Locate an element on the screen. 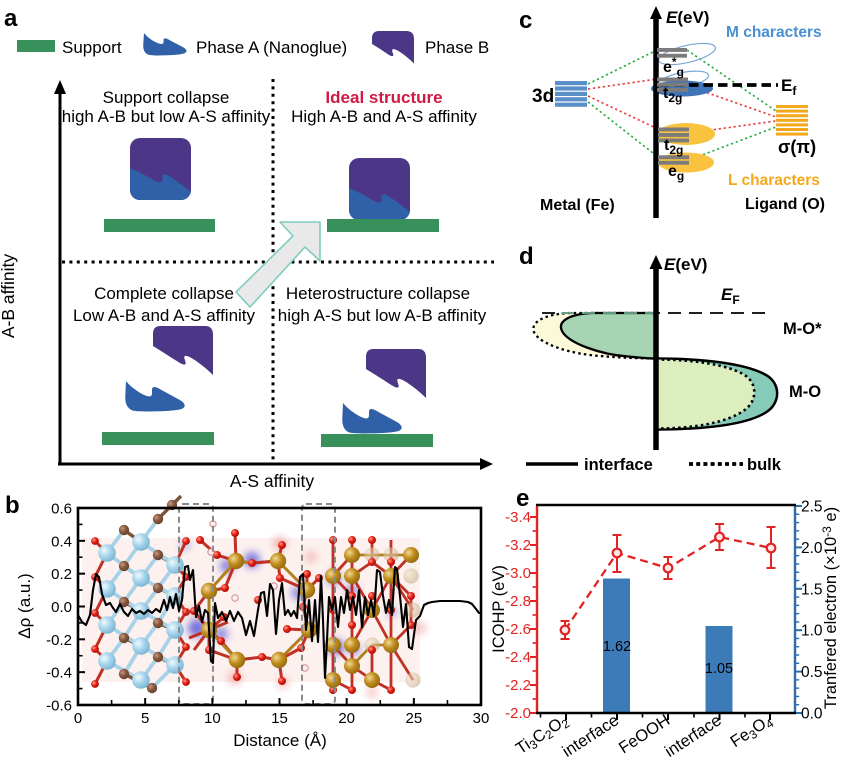 This screenshot has height=762, width=848. svg-text: Ideal structure is located at coordinates (383, 97).